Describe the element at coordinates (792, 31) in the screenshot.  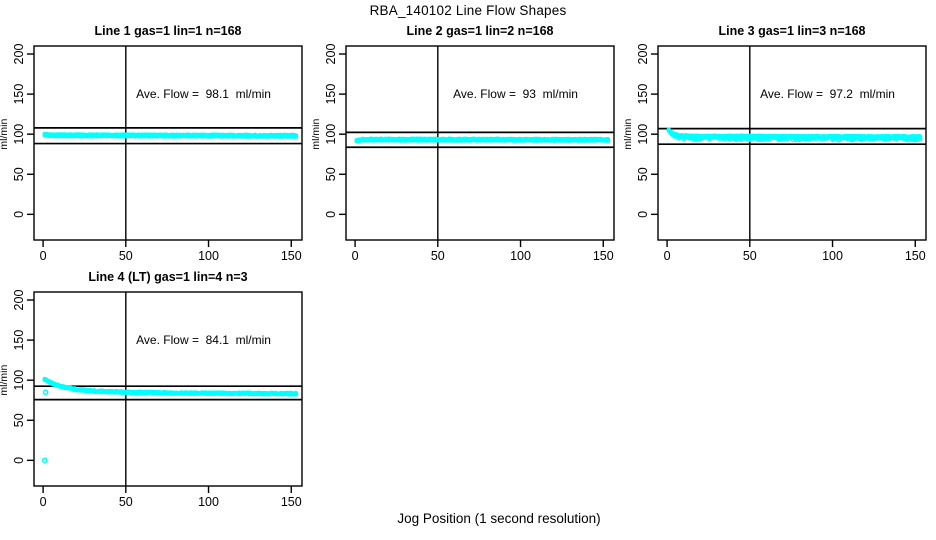
I see `panel-title: Line 3 gas=1 lin=3 n=168` at that location.